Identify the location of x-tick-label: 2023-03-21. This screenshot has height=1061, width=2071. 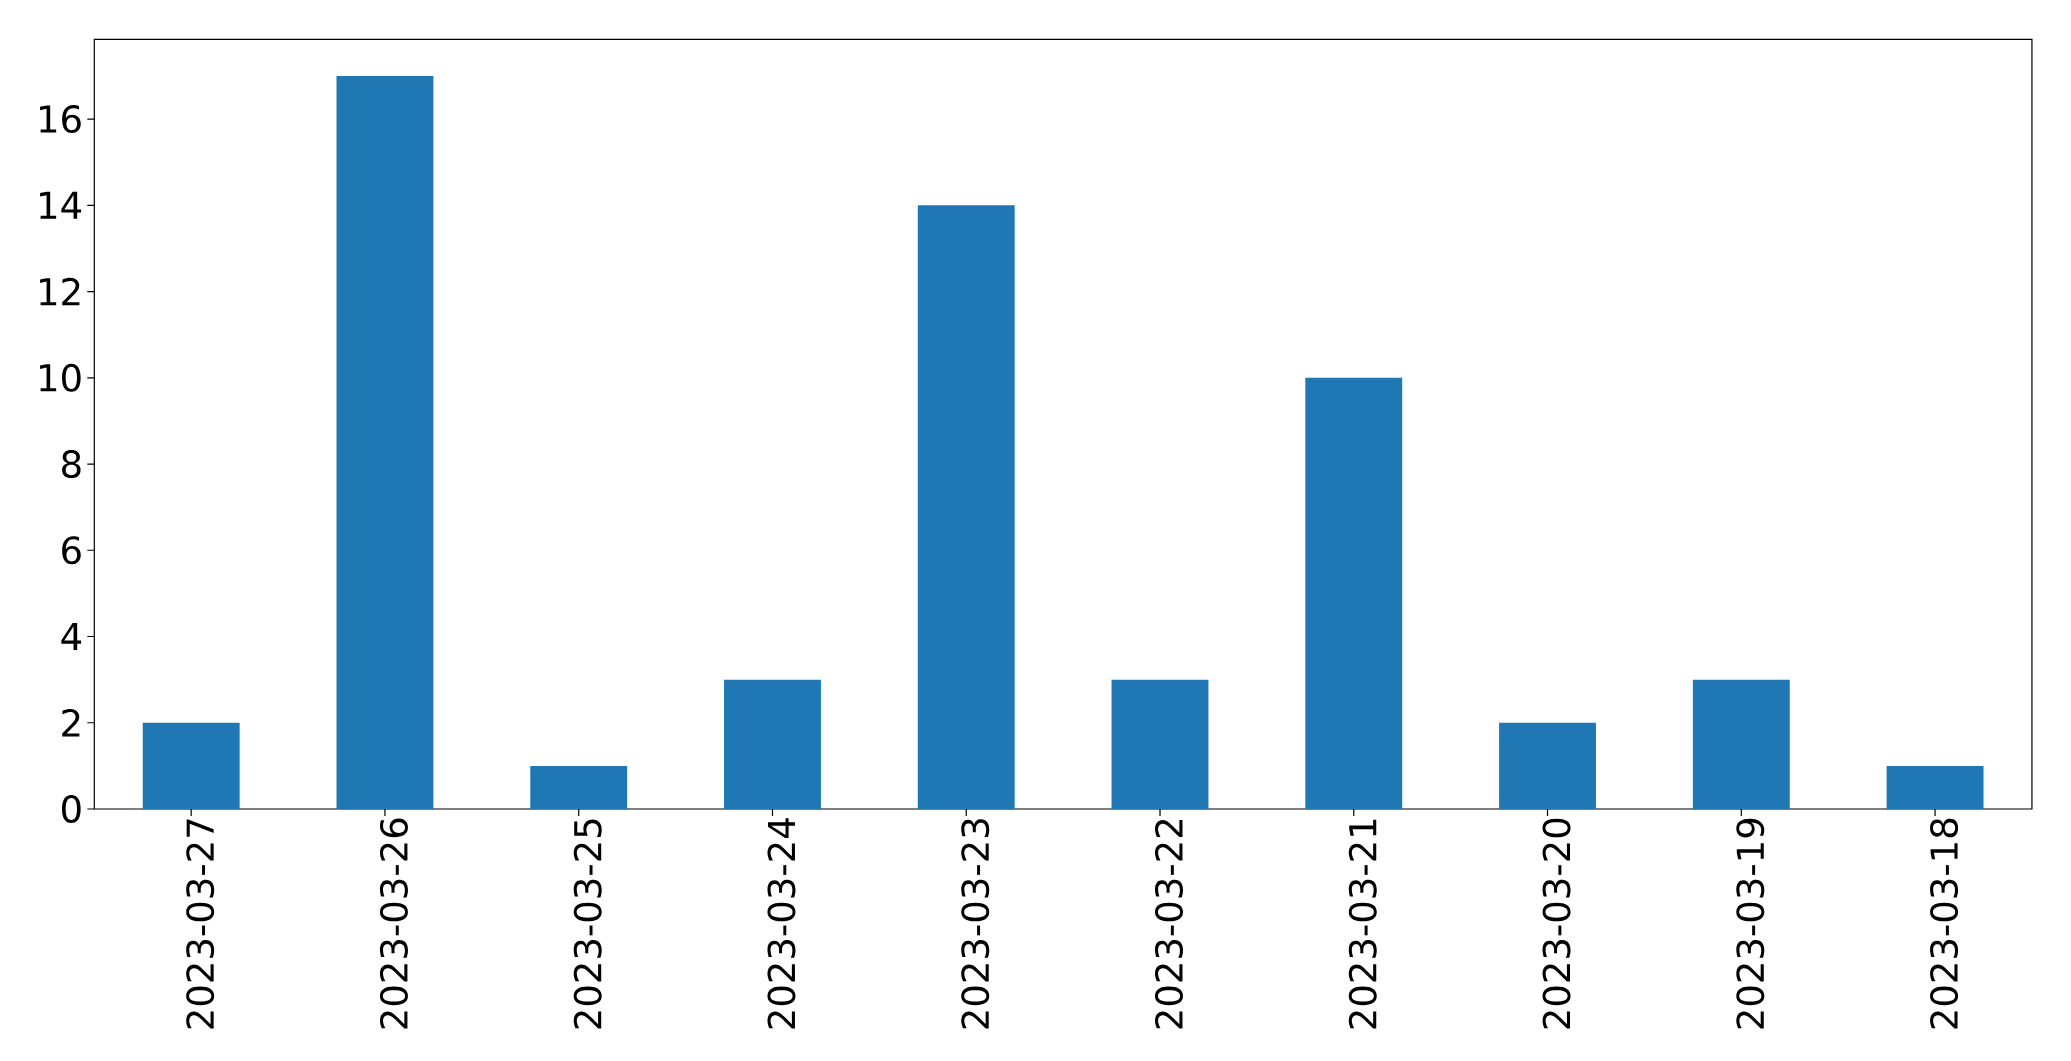
(1362, 924).